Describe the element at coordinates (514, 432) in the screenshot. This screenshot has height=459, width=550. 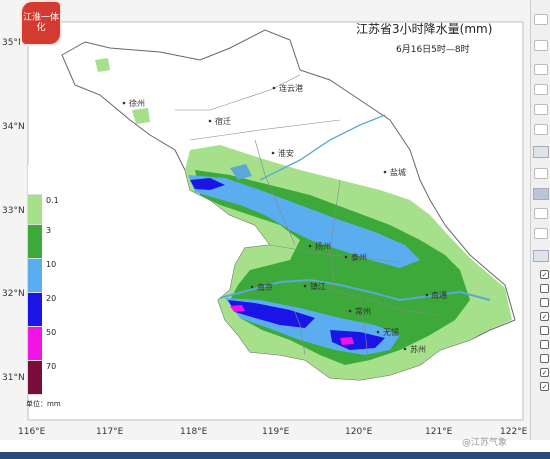
I see `lon-label: 122°E` at that location.